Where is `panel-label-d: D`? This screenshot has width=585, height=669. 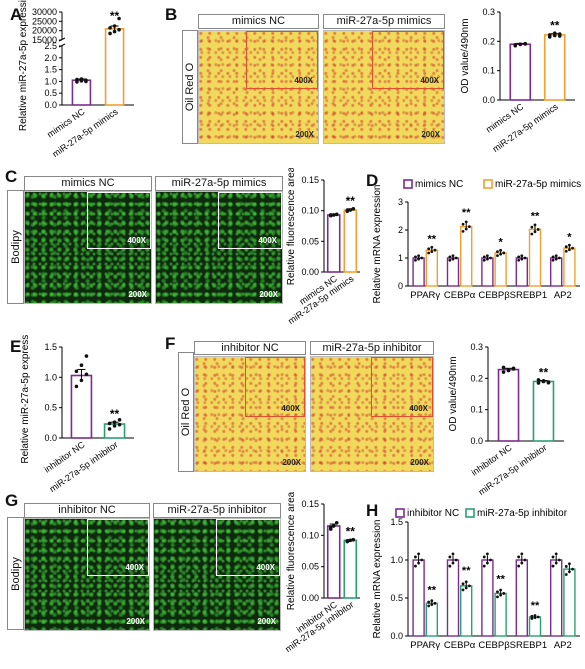
panel-label-d: D is located at coordinates (372, 180).